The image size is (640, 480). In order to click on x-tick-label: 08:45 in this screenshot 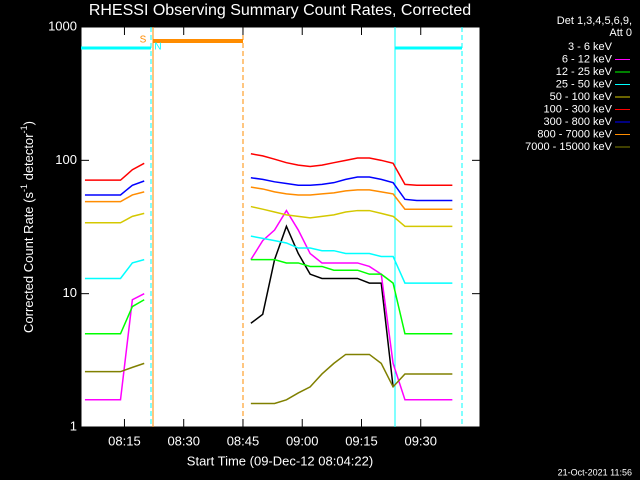, I will do `click(243, 440)`.